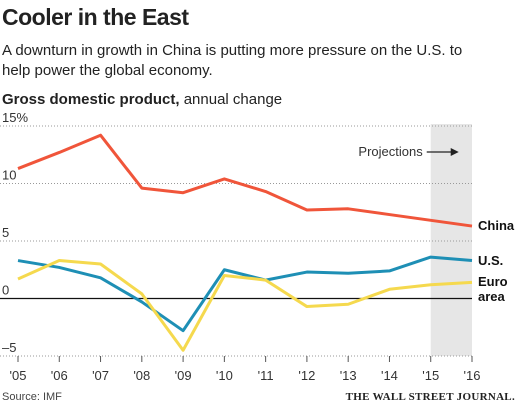 The width and height of the screenshot is (519, 407). I want to click on source: Source: IMF, so click(32, 397).